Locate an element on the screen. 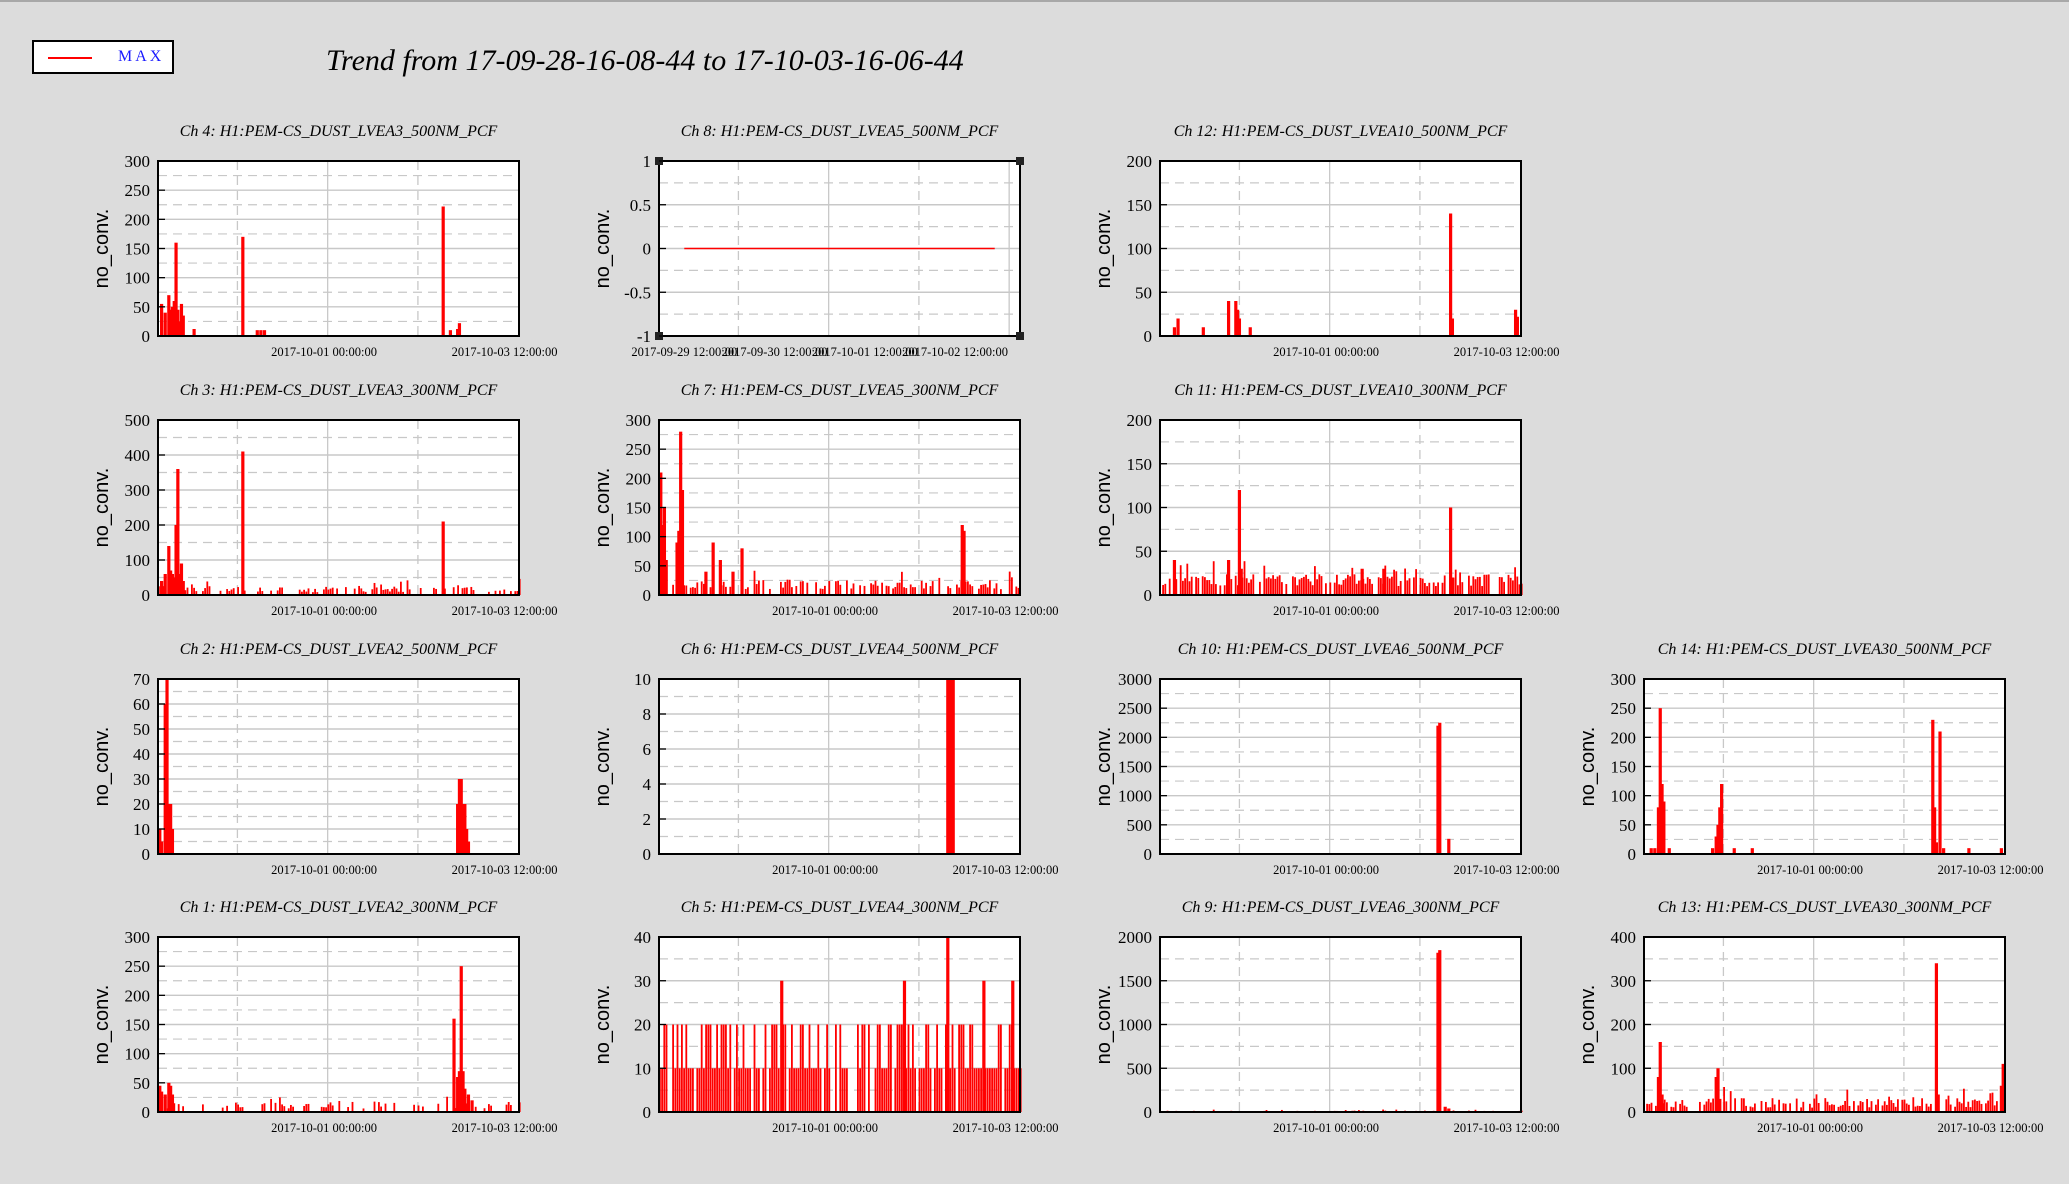 Image resolution: width=2069 pixels, height=1184 pixels. chart-title: Ch 6: H1:PEM-CS_DUST_LVEA4_500NM_PCF is located at coordinates (840, 649).